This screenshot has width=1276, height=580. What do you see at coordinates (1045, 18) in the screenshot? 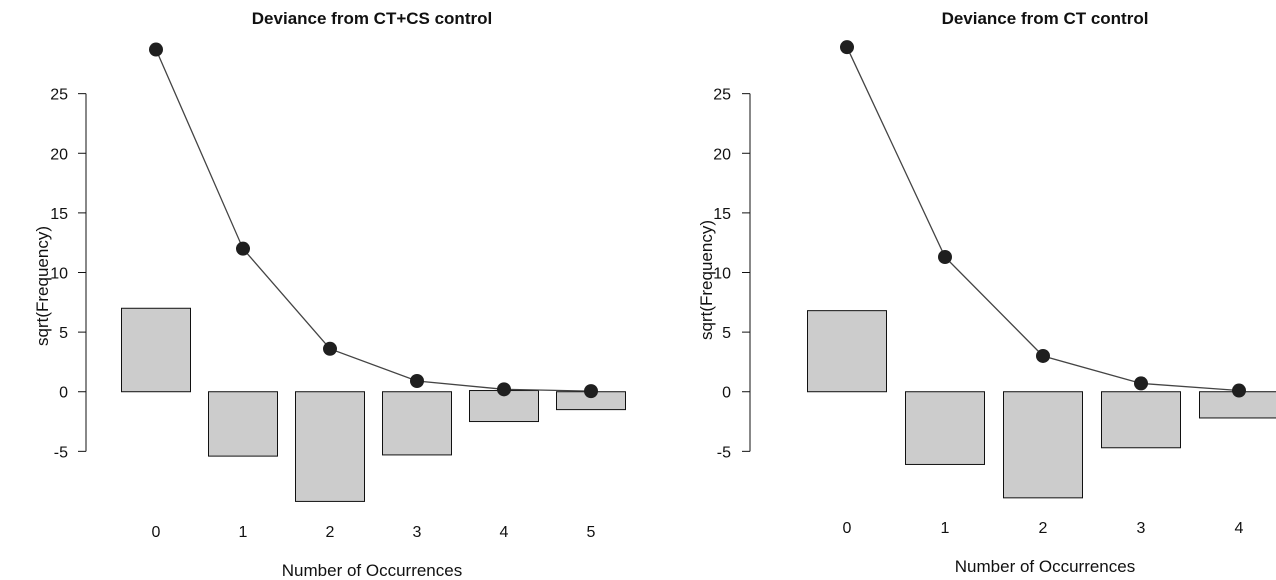
I see `chart-title: Deviance from CT control` at bounding box center [1045, 18].